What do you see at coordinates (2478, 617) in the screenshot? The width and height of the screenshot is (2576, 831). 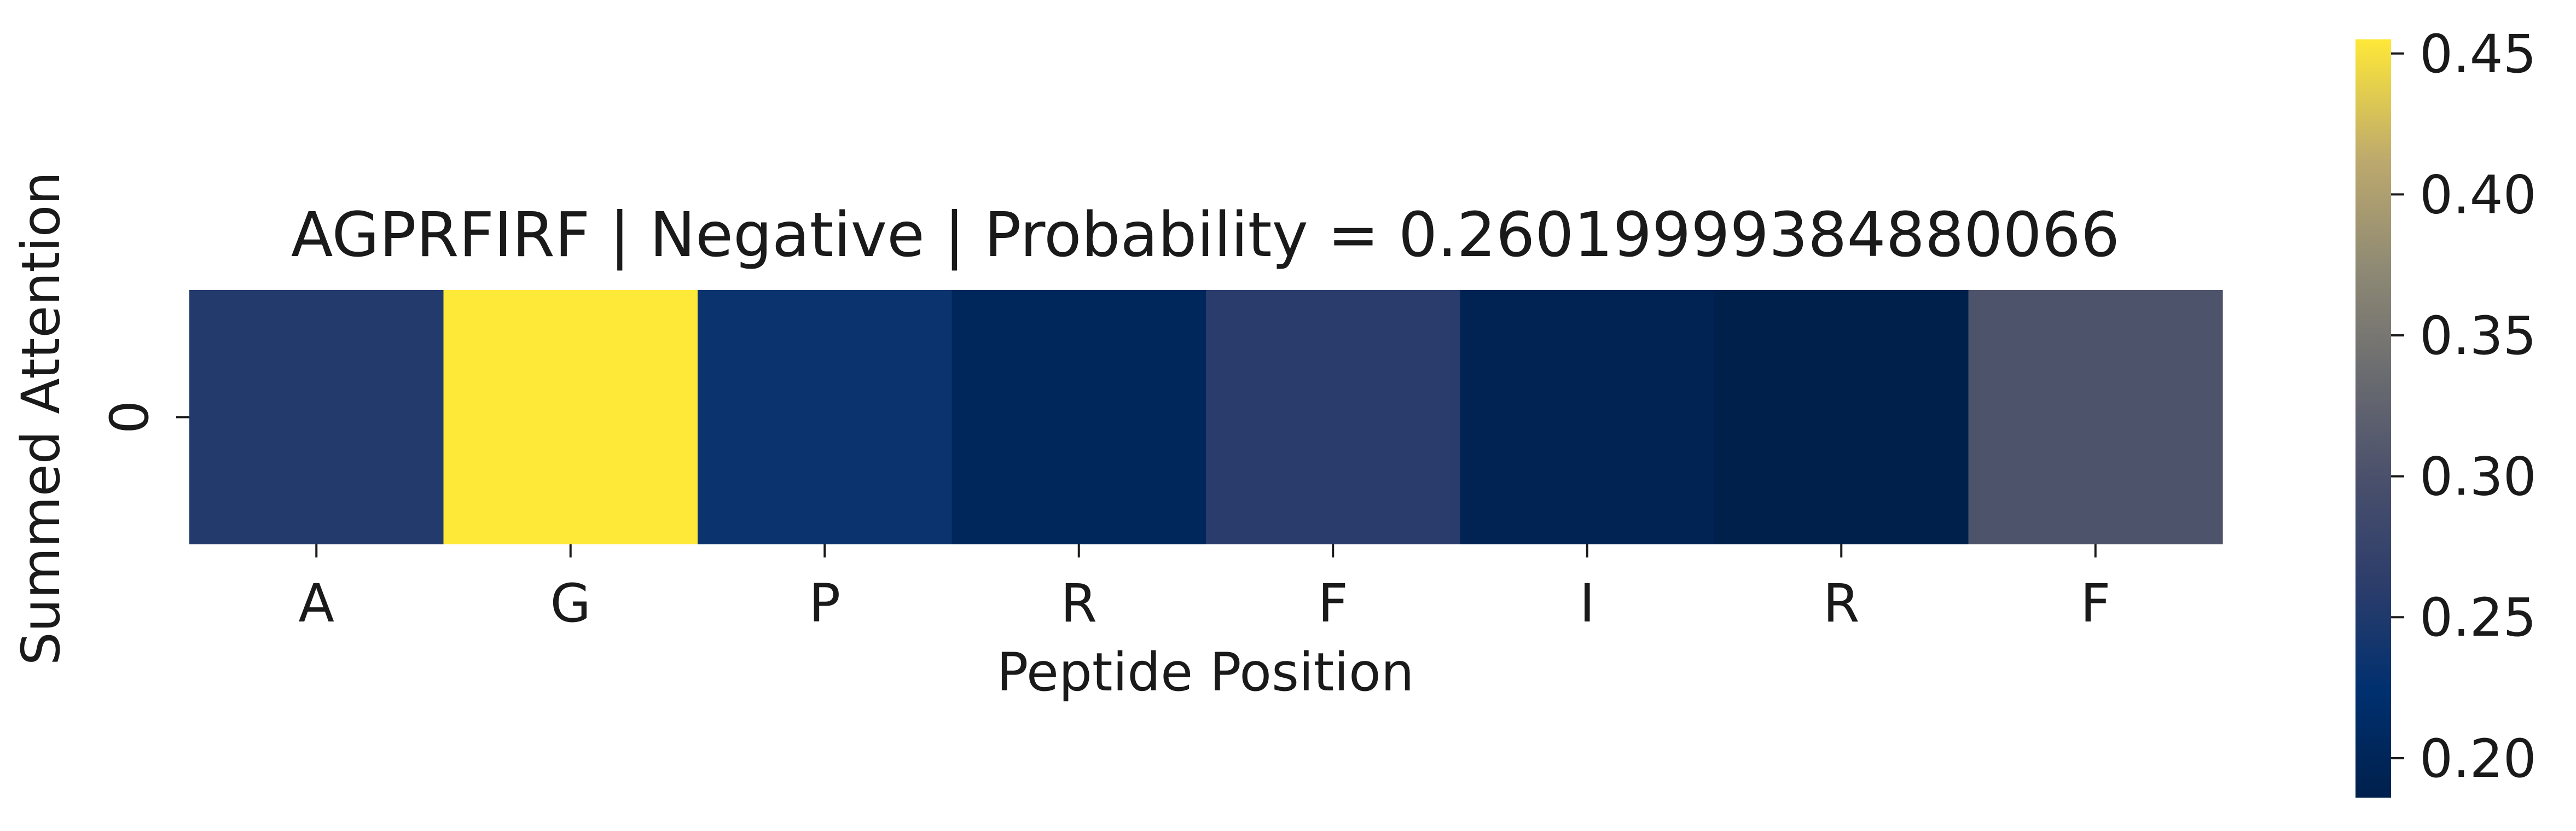 I see `colorbar-tick-label: 0.25` at bounding box center [2478, 617].